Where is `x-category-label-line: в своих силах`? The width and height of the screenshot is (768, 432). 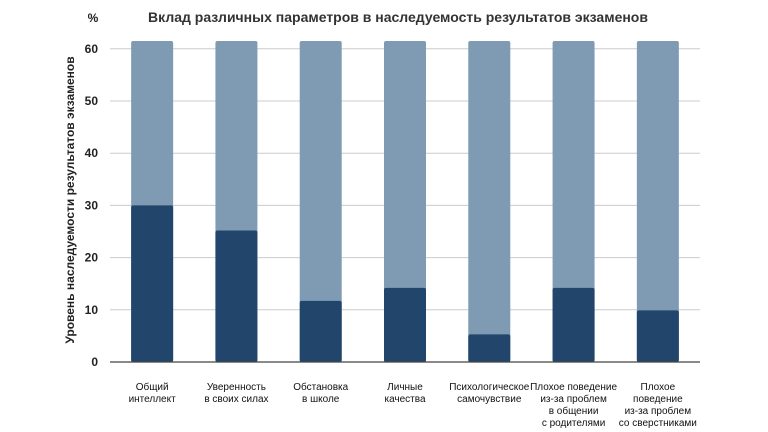 x-category-label-line: в своих силах is located at coordinates (236, 399).